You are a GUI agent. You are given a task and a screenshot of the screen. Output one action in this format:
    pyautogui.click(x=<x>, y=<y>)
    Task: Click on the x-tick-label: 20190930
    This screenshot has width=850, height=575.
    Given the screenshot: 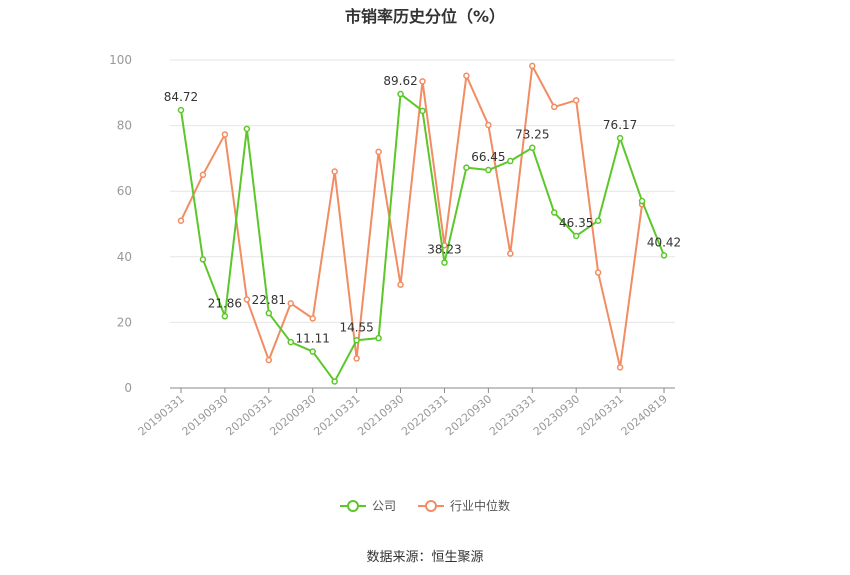 What is the action you would take?
    pyautogui.click(x=205, y=415)
    